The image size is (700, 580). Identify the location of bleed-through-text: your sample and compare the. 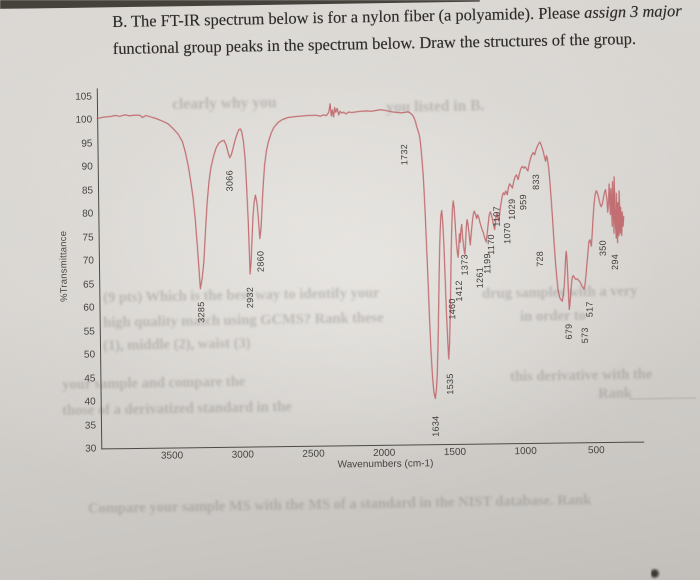
(154, 383).